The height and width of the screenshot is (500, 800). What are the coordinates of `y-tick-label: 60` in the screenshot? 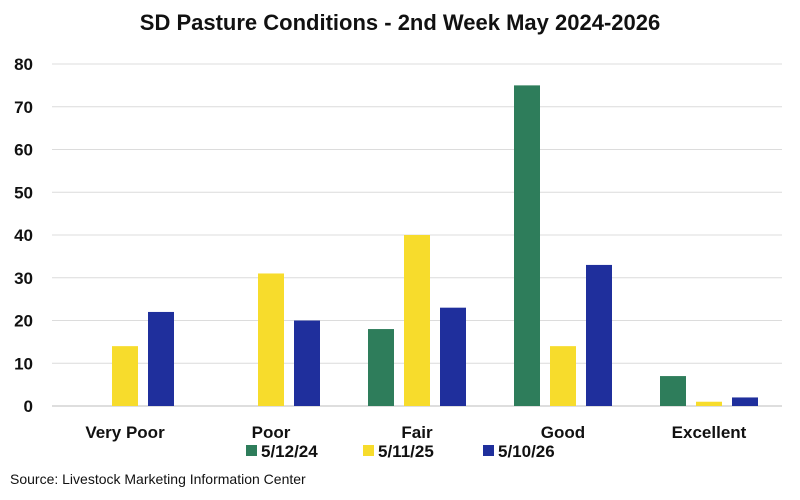 It's located at (23, 150).